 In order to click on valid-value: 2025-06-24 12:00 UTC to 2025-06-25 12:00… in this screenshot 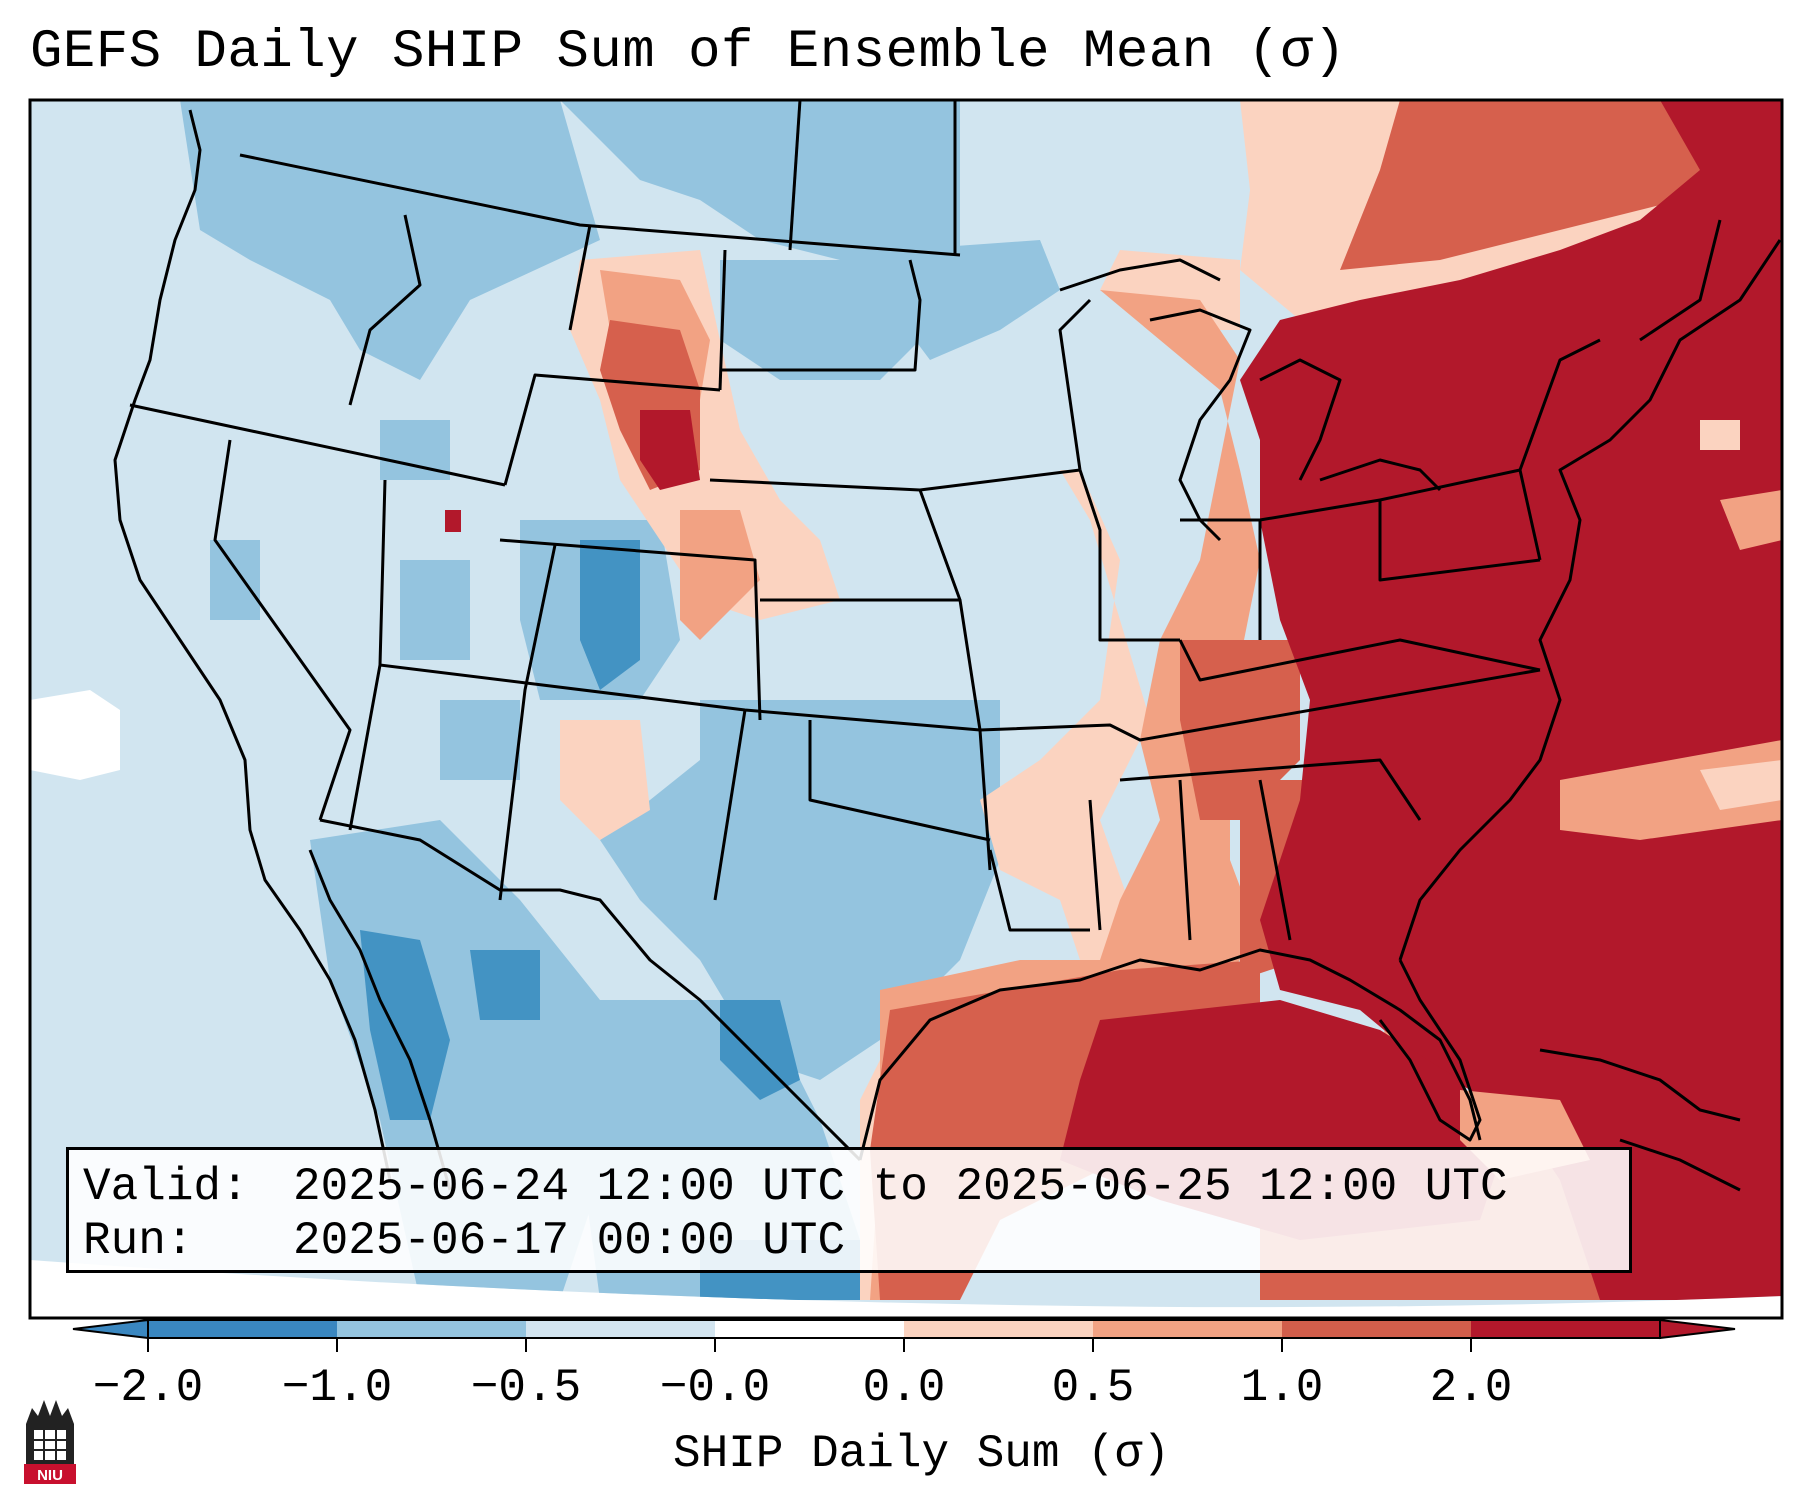, I will do `click(900, 1187)`.